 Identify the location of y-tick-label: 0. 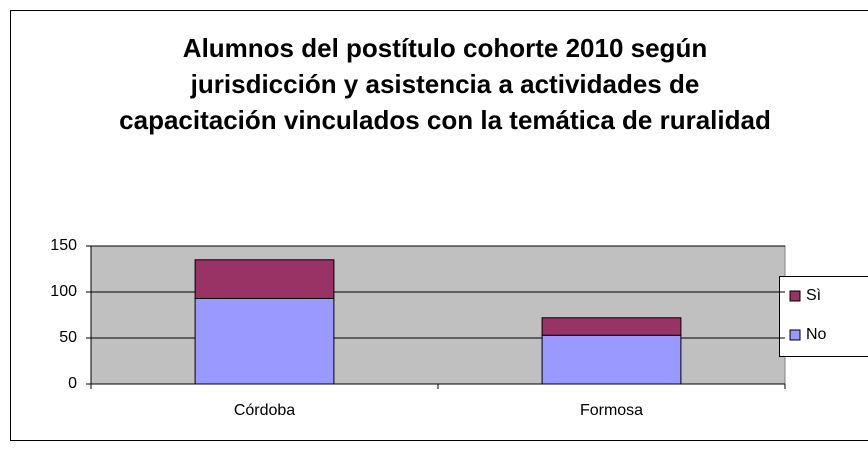
(72, 383).